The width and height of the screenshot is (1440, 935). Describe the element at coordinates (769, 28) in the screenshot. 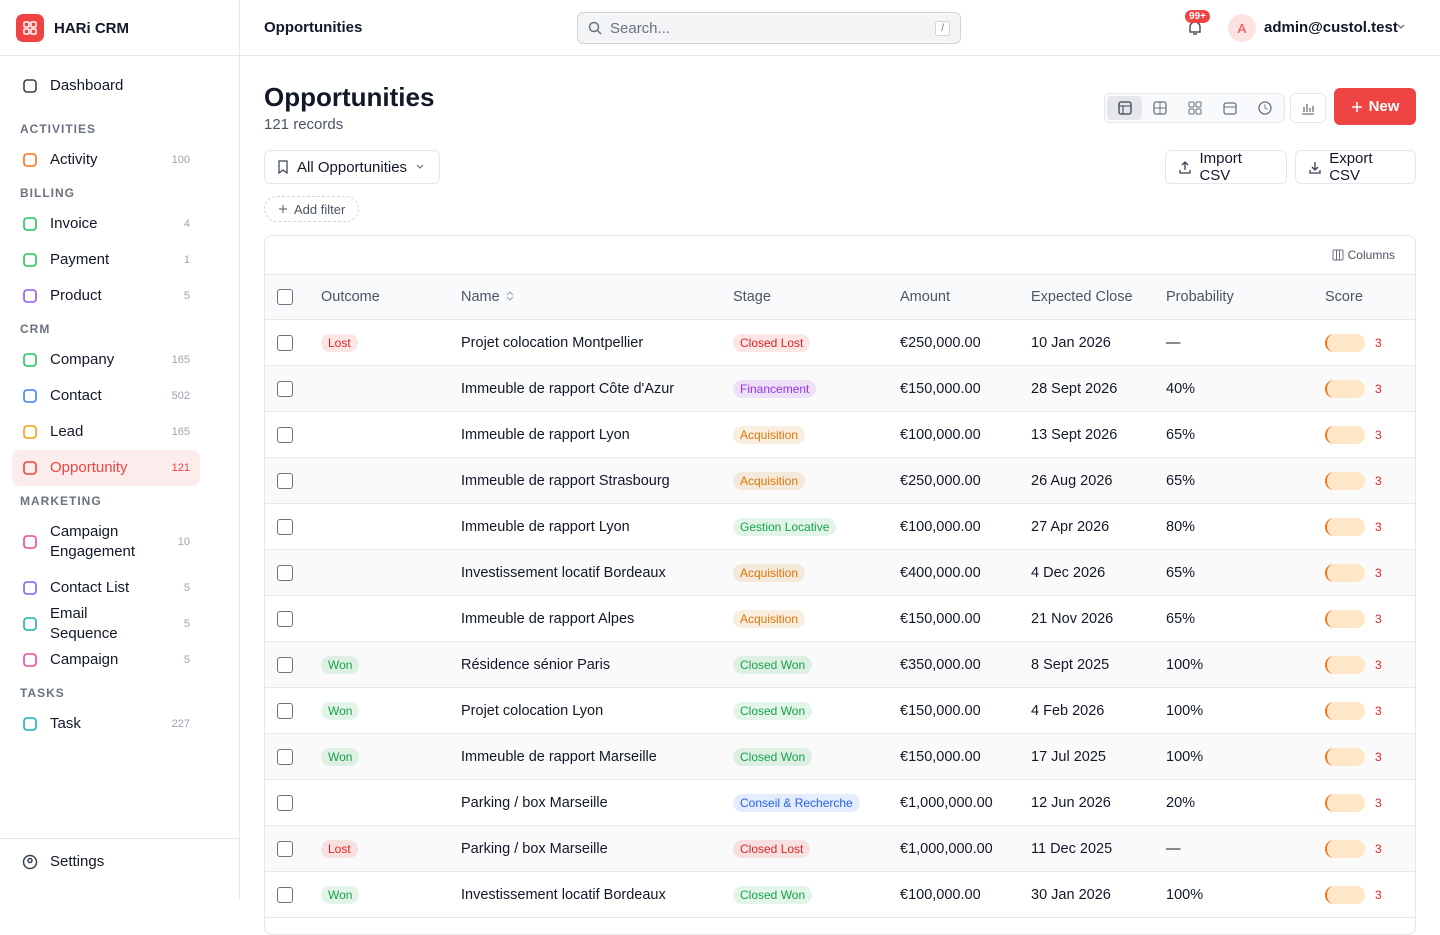

I see `search-box: Search... /` at that location.